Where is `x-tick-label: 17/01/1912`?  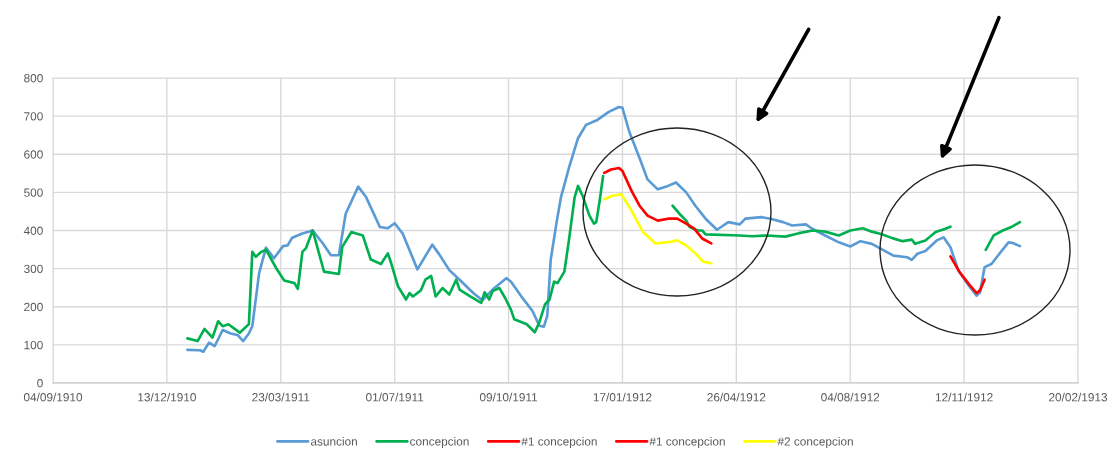
x-tick-label: 17/01/1912 is located at coordinates (622, 397).